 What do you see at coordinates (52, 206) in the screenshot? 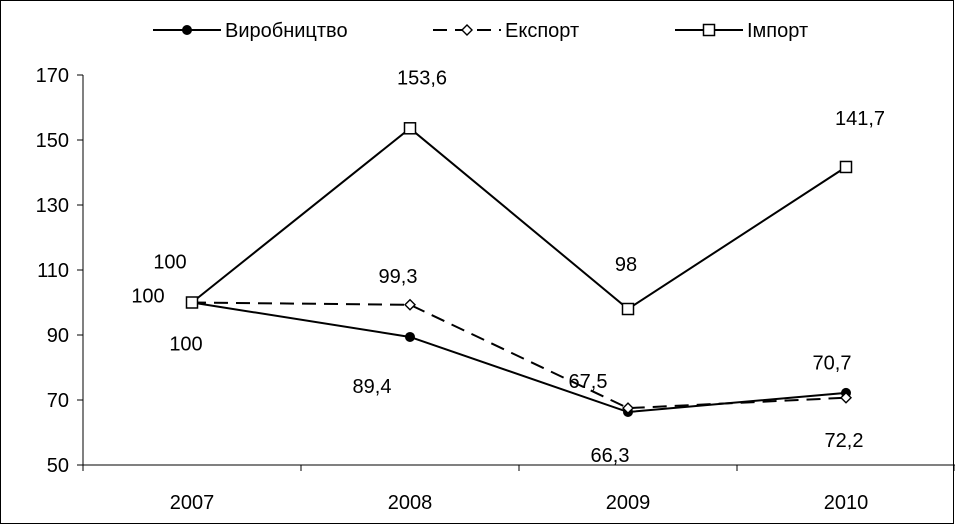
I see `y-tick-label: 130` at bounding box center [52, 206].